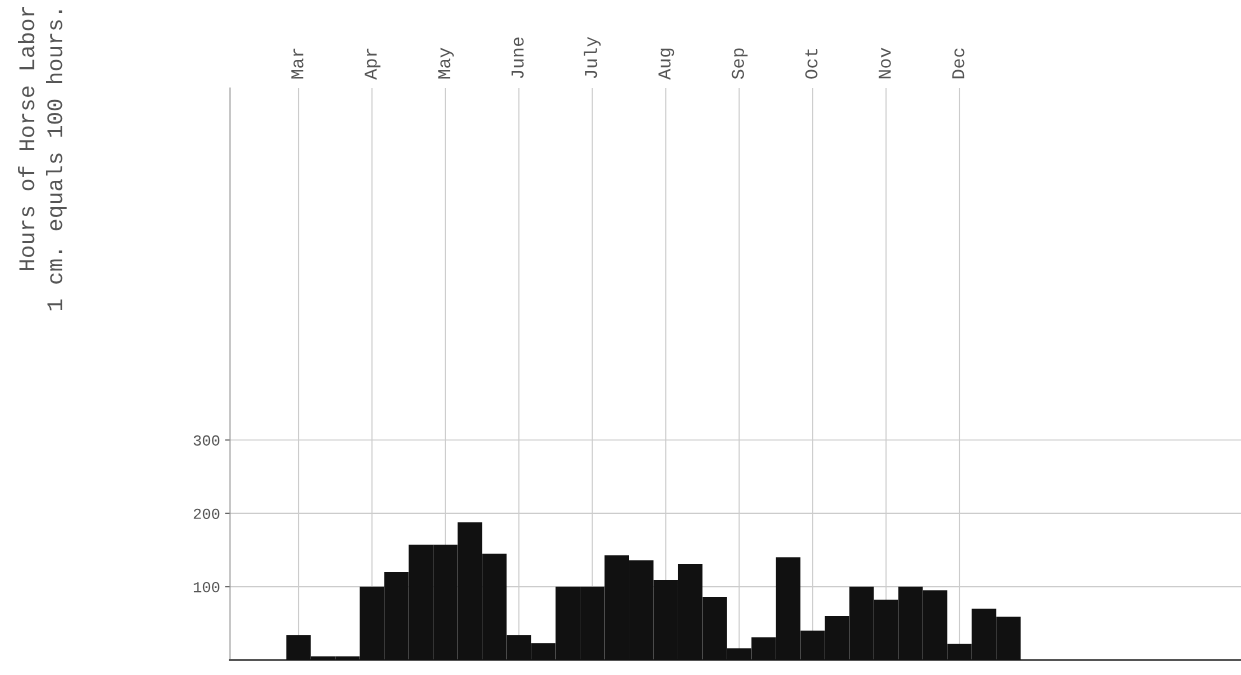 The height and width of the screenshot is (675, 1241). I want to click on x-tick-label: Oct, so click(811, 64).